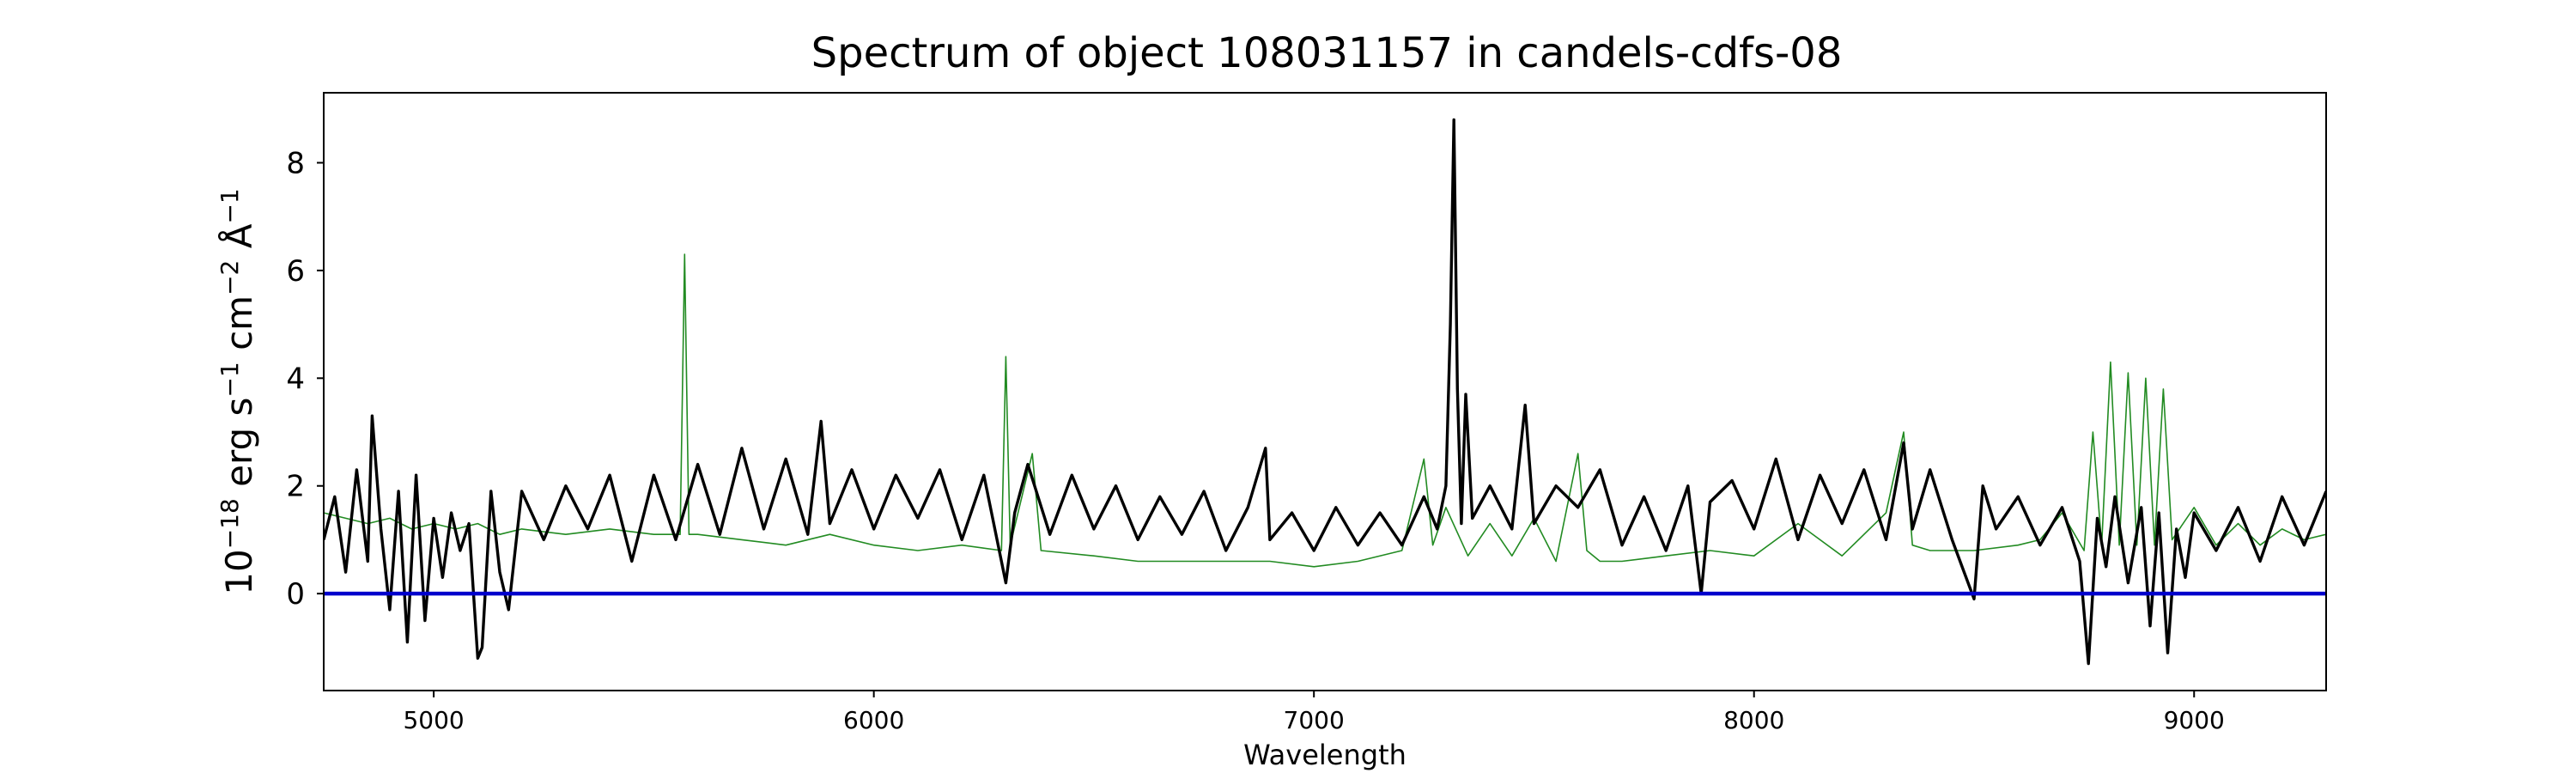  I want to click on y-label-exponent: −18, so click(230, 523).